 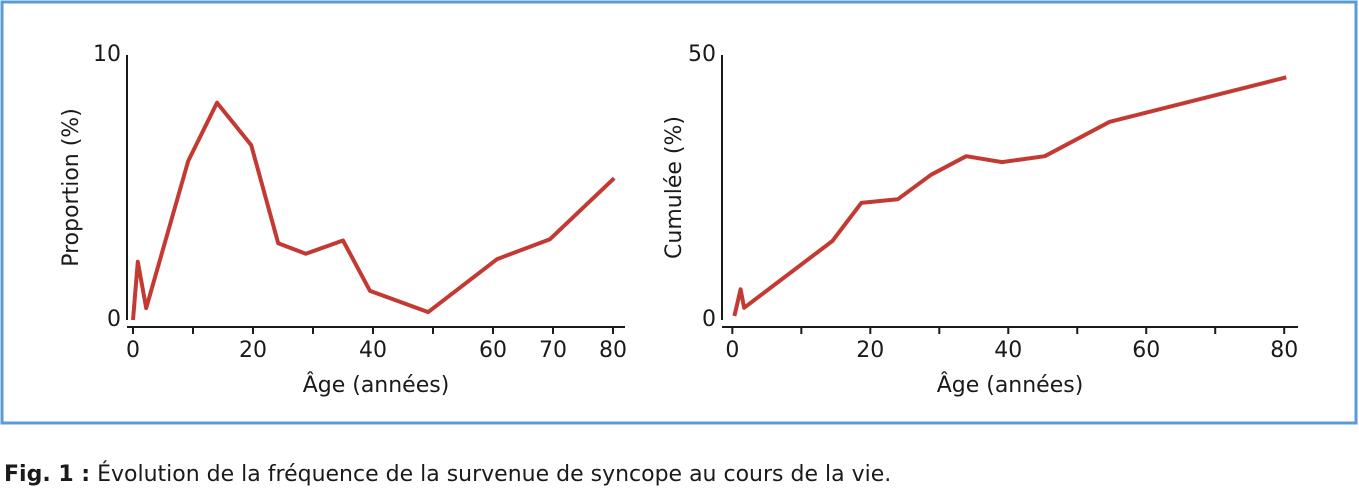 I want to click on y-axis-title: Proportion (%), so click(x=71, y=187).